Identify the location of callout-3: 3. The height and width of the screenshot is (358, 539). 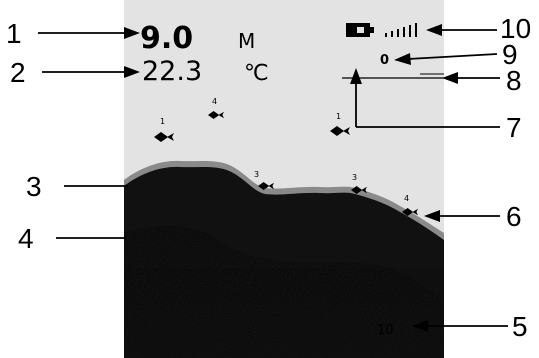
(34, 186).